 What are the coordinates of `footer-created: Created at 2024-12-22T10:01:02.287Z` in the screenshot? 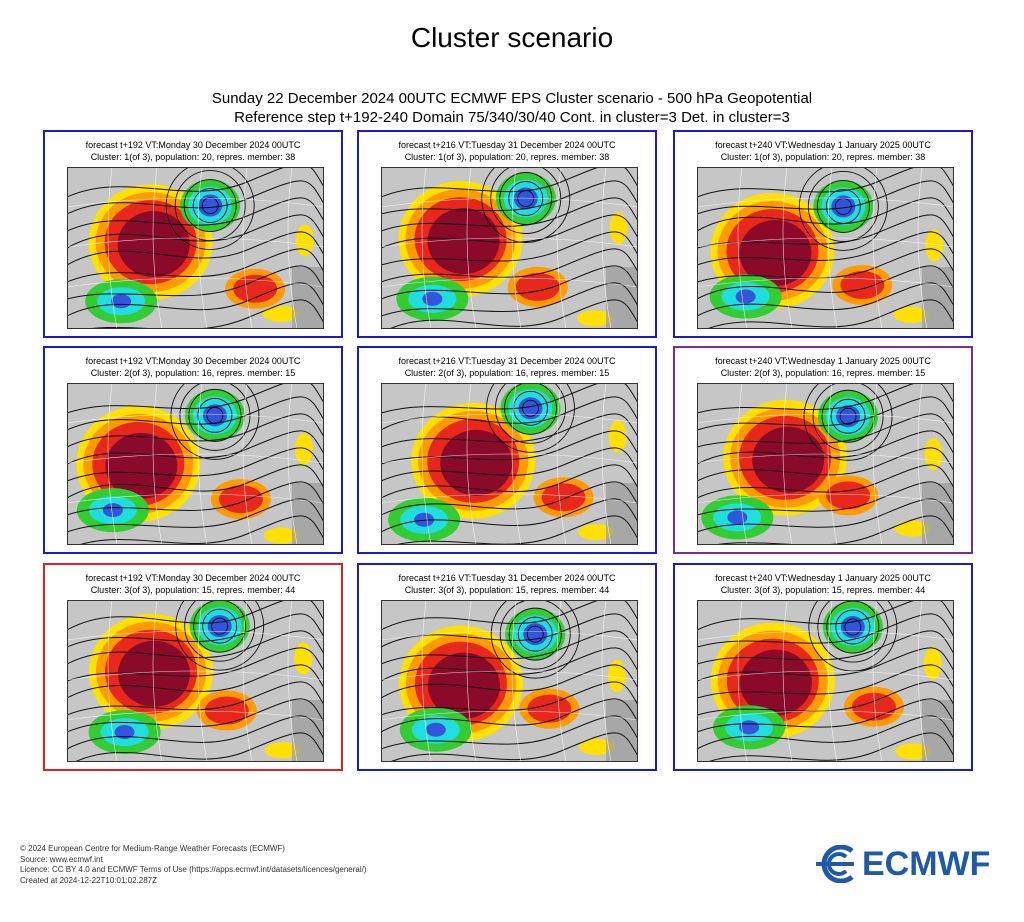 It's located at (88, 880).